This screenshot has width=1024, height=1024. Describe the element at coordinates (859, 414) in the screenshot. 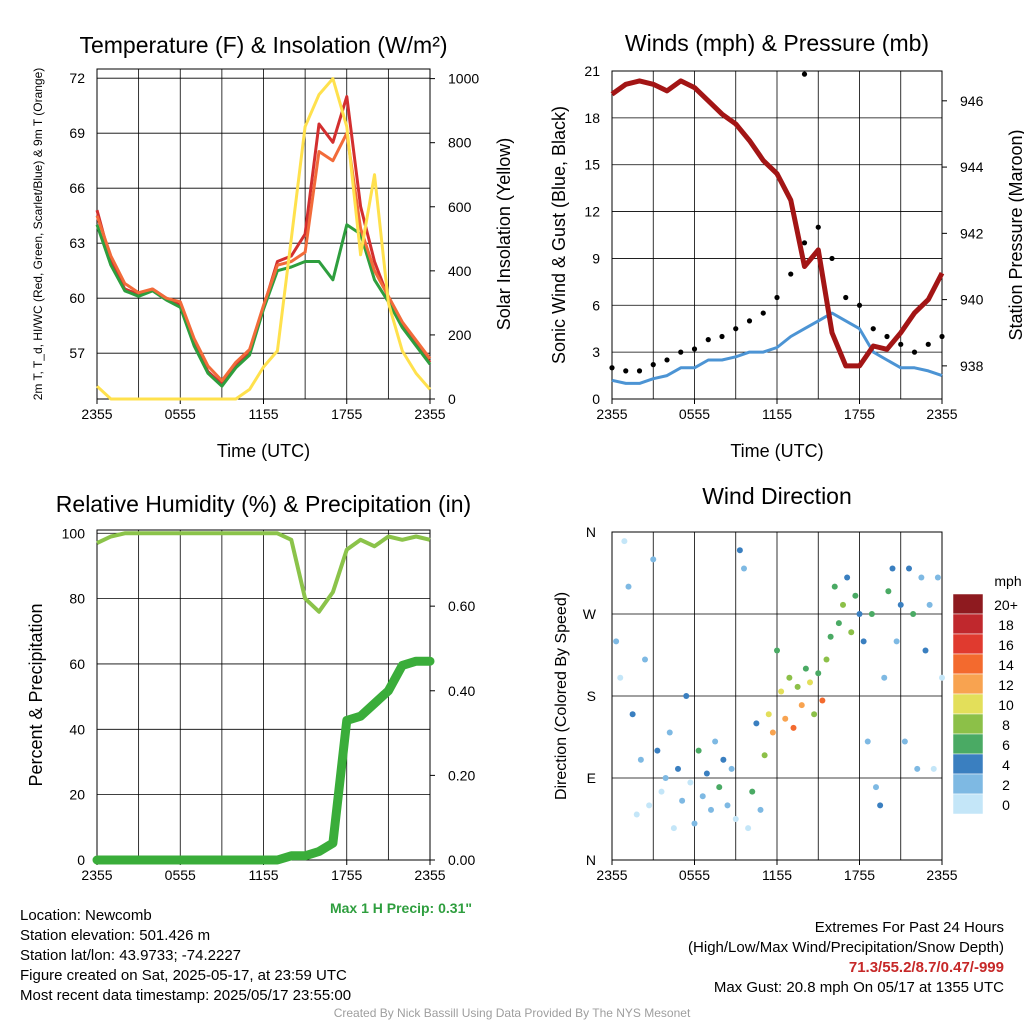

I see `x-tick-label: 1755` at that location.